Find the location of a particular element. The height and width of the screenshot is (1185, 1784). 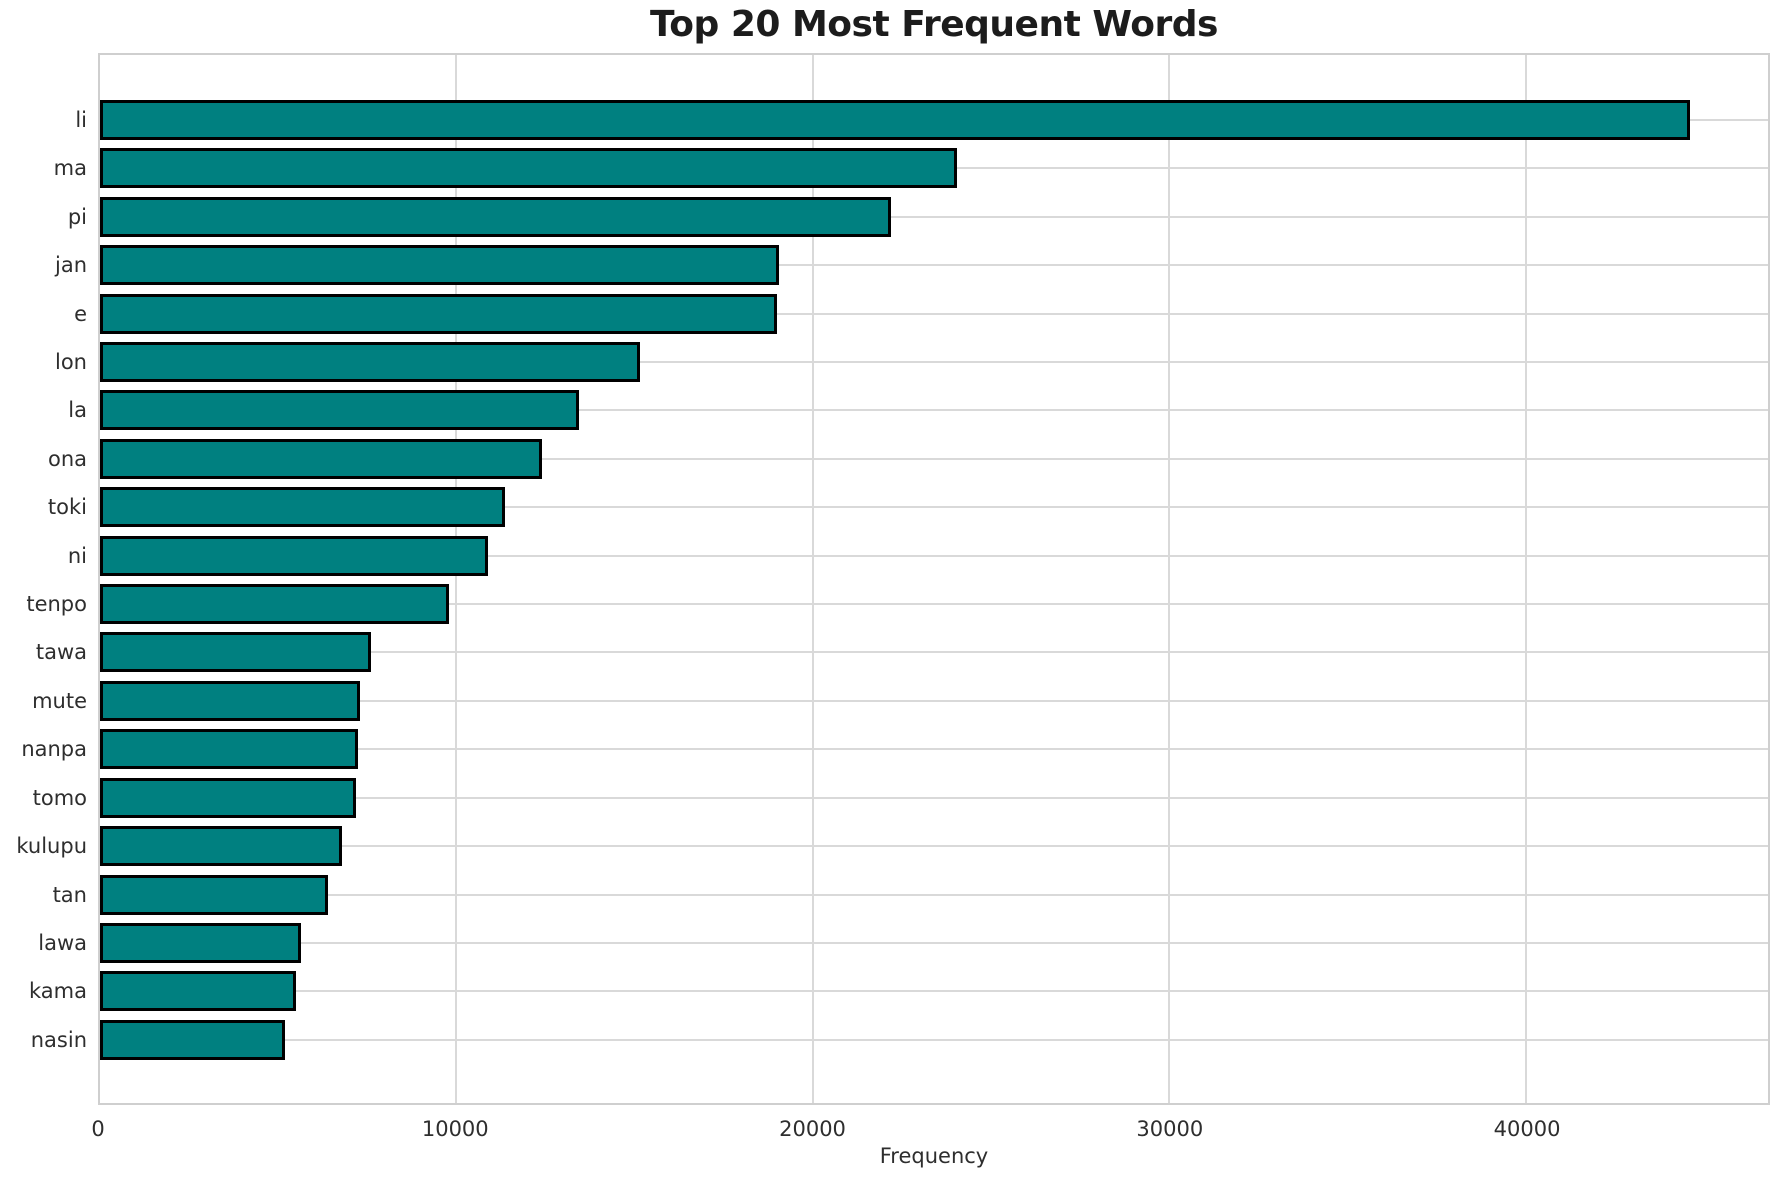

bar-row: tenpo is located at coordinates (897, 604).